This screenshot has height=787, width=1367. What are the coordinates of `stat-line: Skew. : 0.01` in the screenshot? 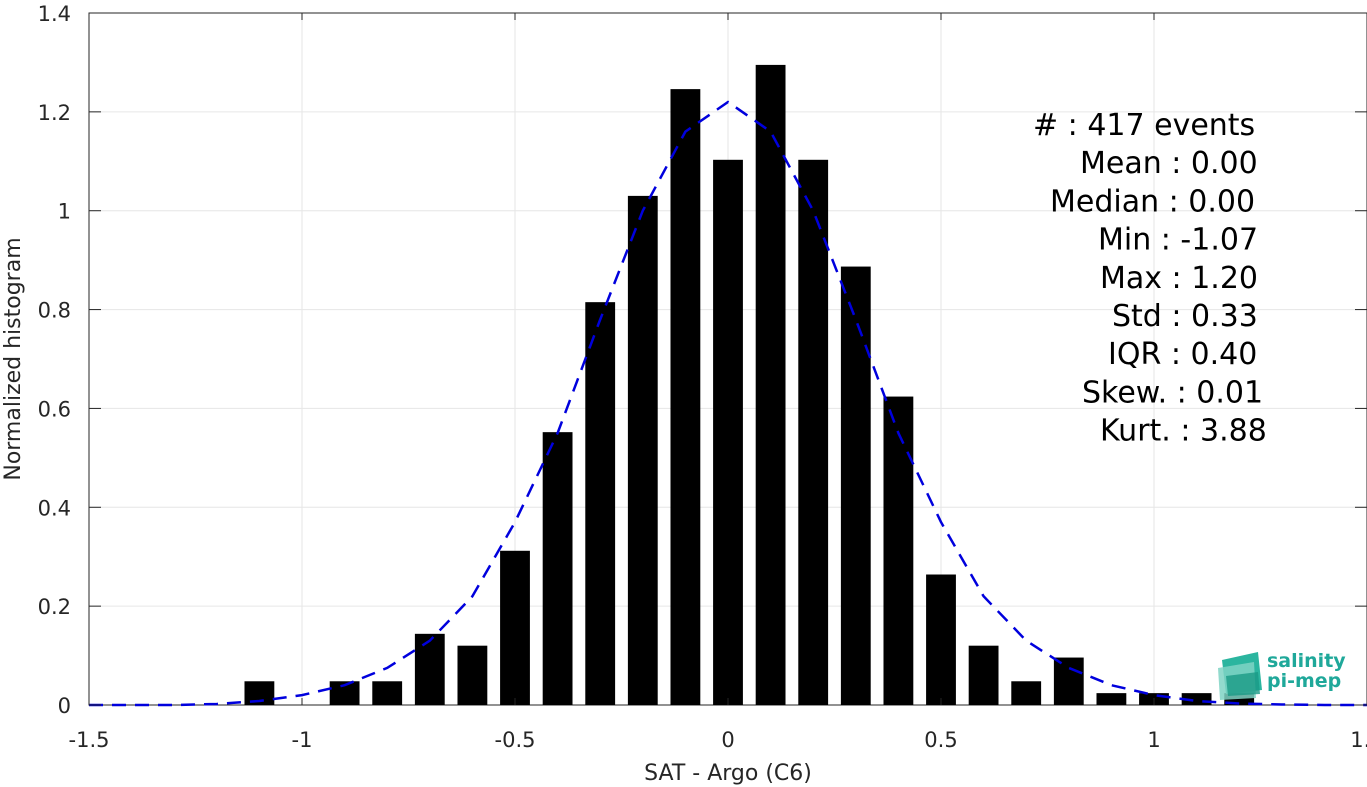 It's located at (1172, 392).